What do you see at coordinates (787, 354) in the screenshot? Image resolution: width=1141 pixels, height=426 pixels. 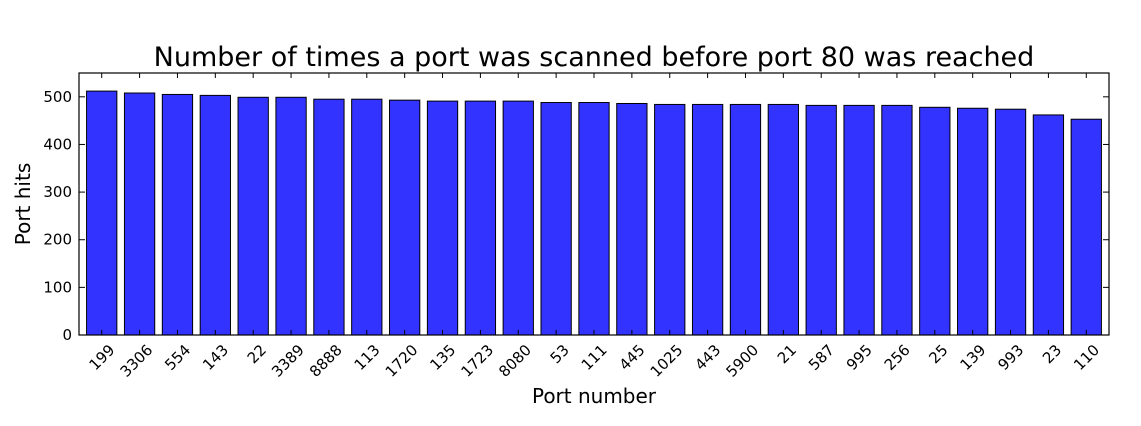 I see `x-tick-label: 21` at bounding box center [787, 354].